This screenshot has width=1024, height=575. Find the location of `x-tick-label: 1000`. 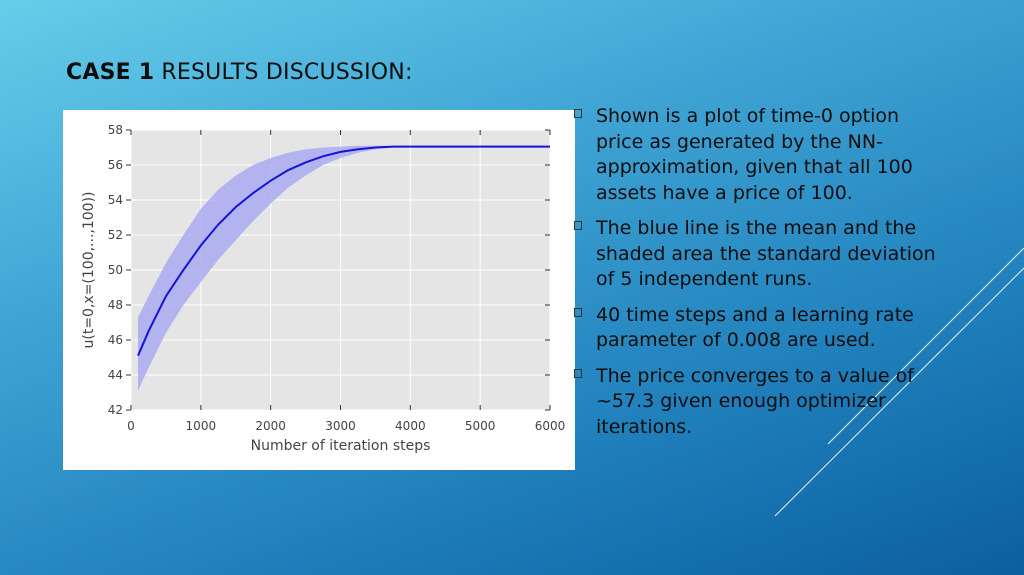

x-tick-label: 1000 is located at coordinates (201, 426).